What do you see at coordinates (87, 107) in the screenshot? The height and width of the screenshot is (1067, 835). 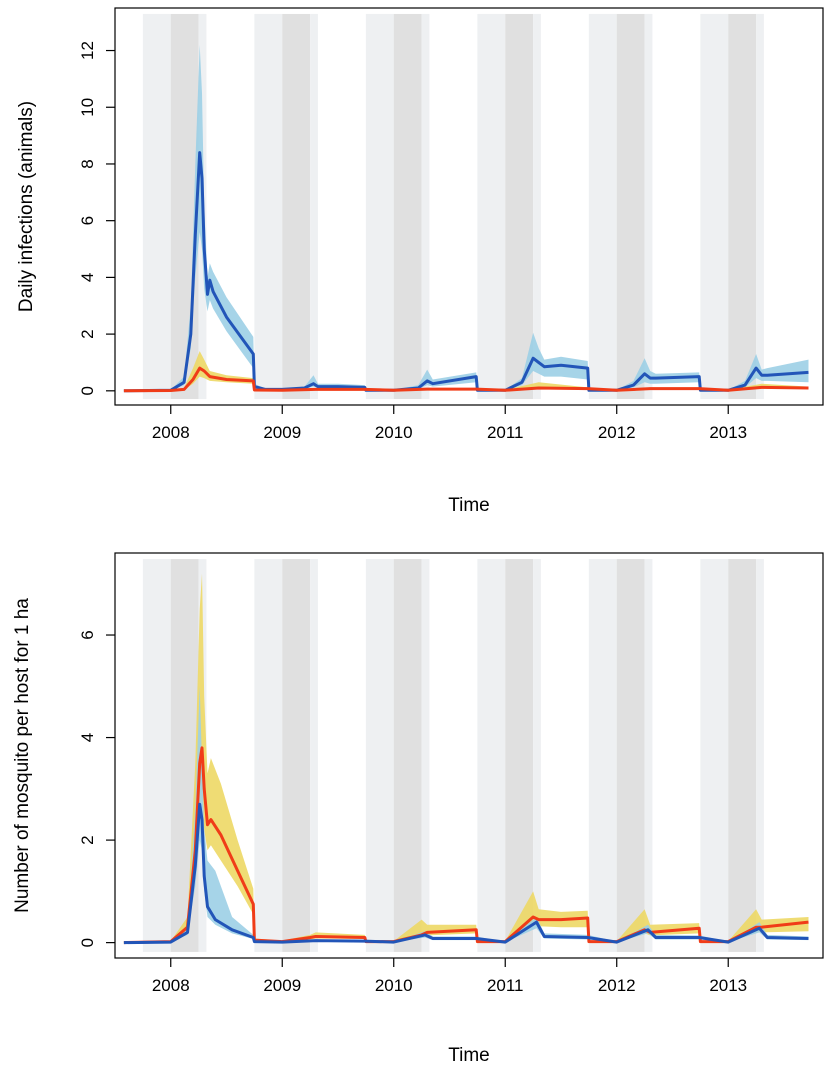 I see `y-tick-label: 10` at bounding box center [87, 107].